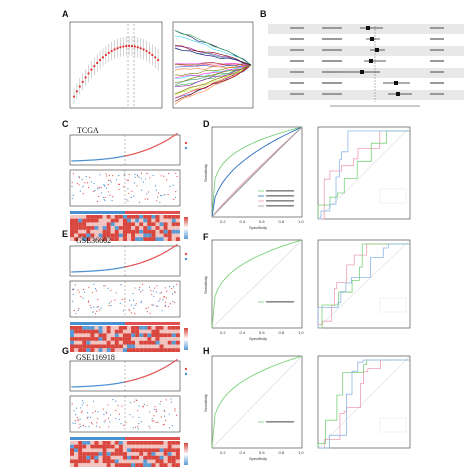 This screenshot has width=474, height=474. What do you see at coordinates (280, 302) in the screenshot?
I see `roc-legend-text-F` at bounding box center [280, 302].